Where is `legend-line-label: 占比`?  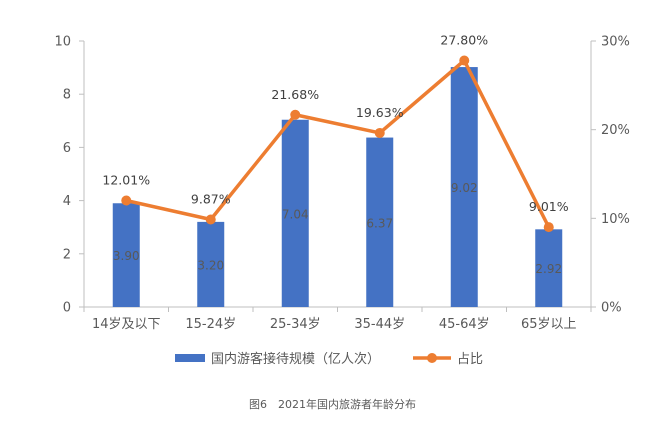
legend-line-label: 占比 is located at coordinates (470, 359).